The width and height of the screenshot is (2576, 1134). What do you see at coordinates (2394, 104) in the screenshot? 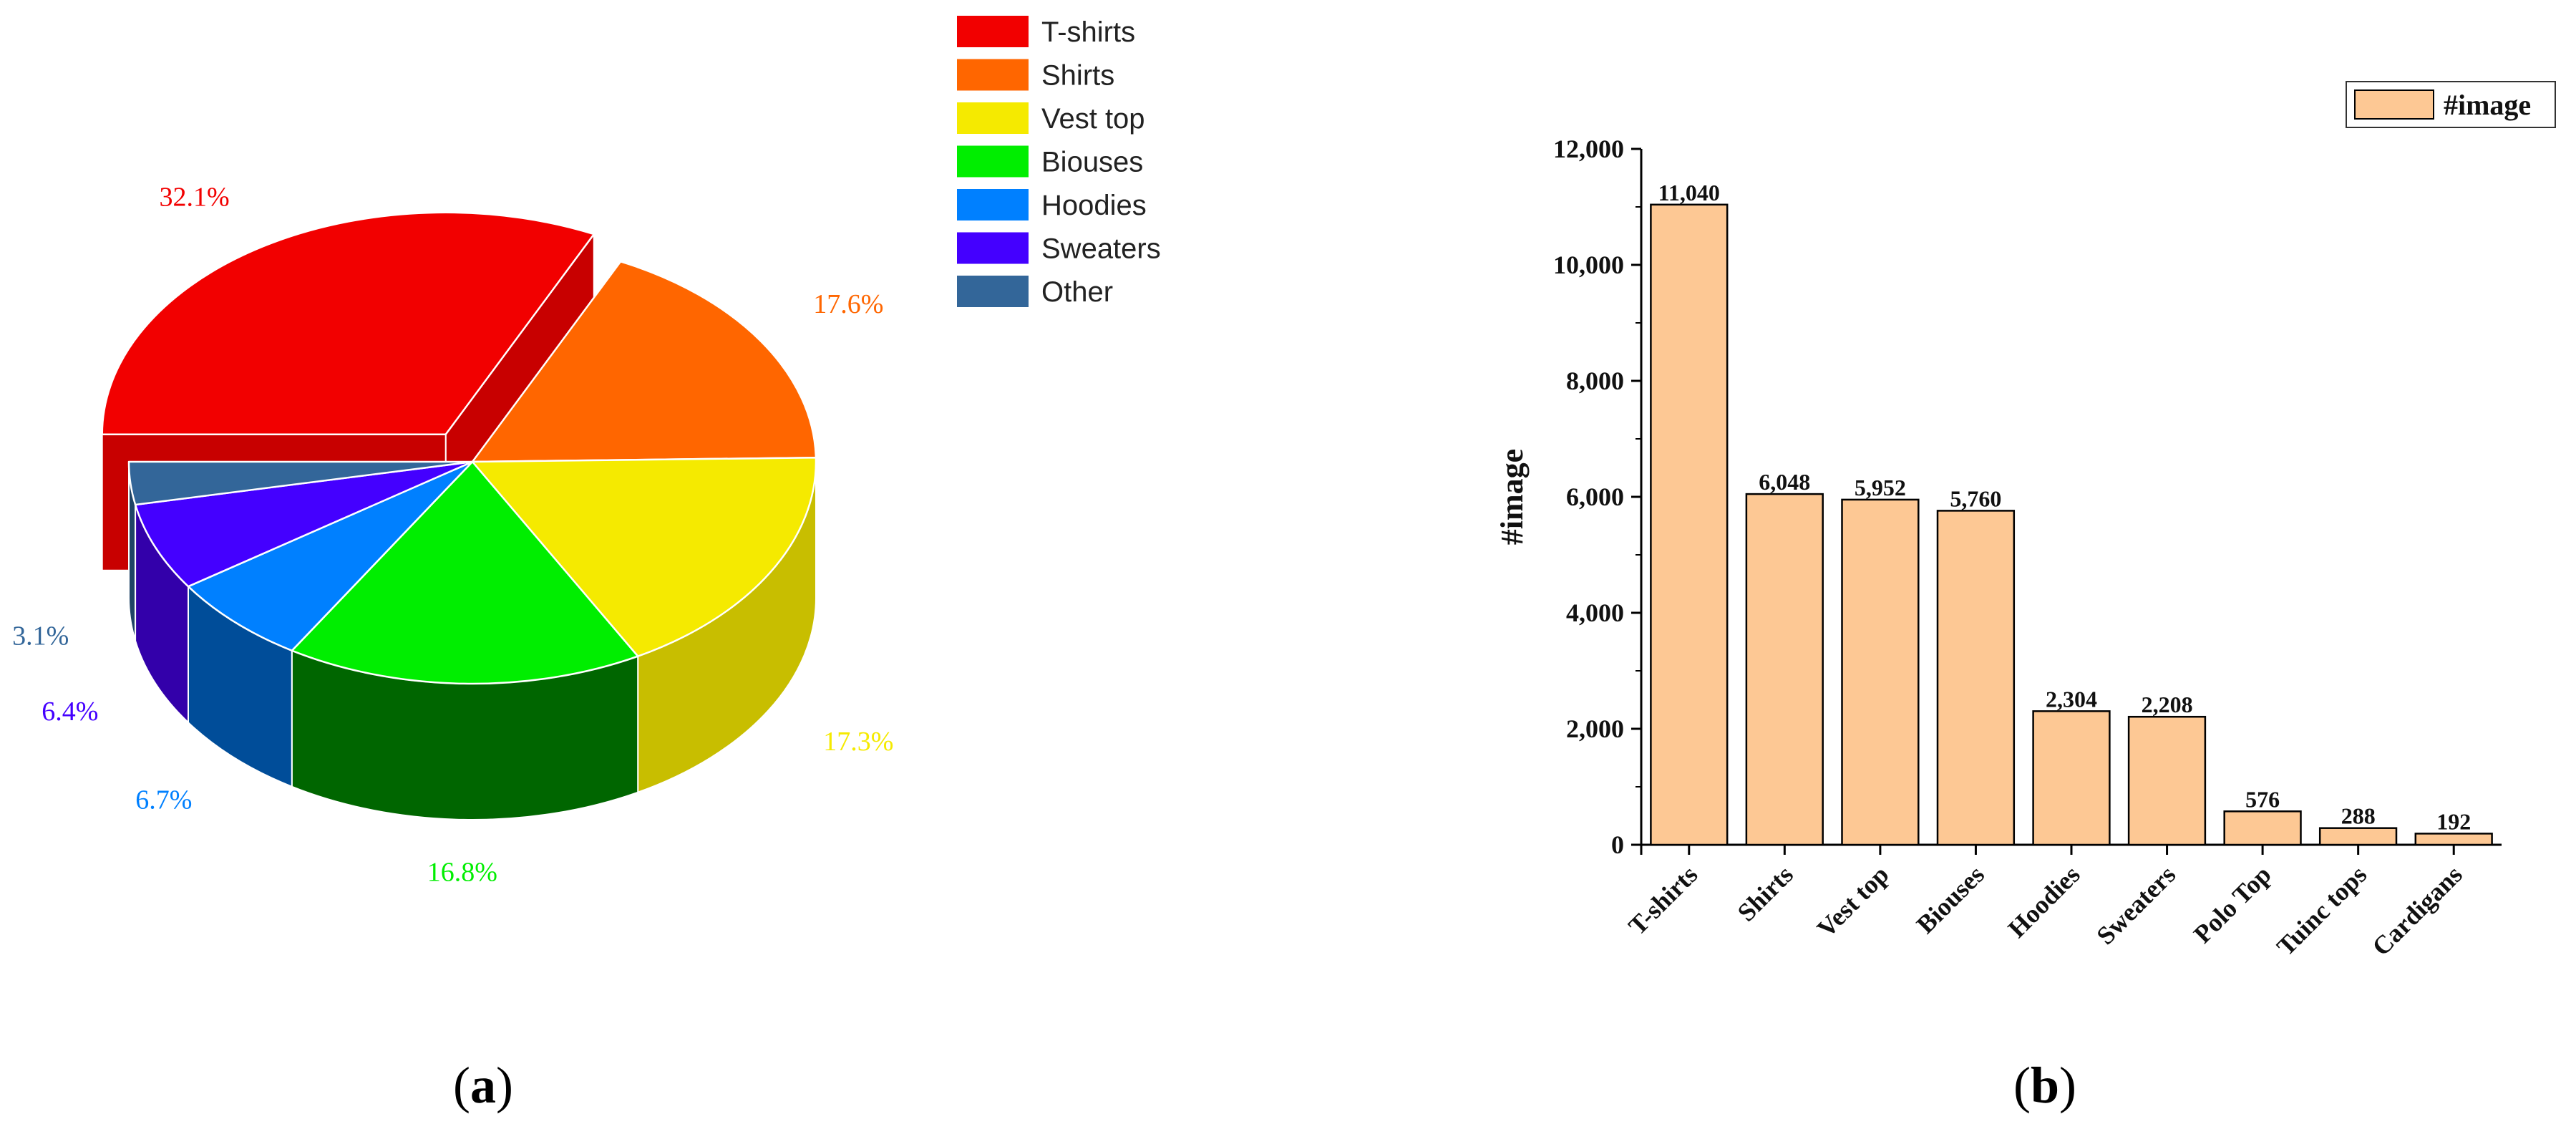
I see `bar-legend-swatch` at bounding box center [2394, 104].